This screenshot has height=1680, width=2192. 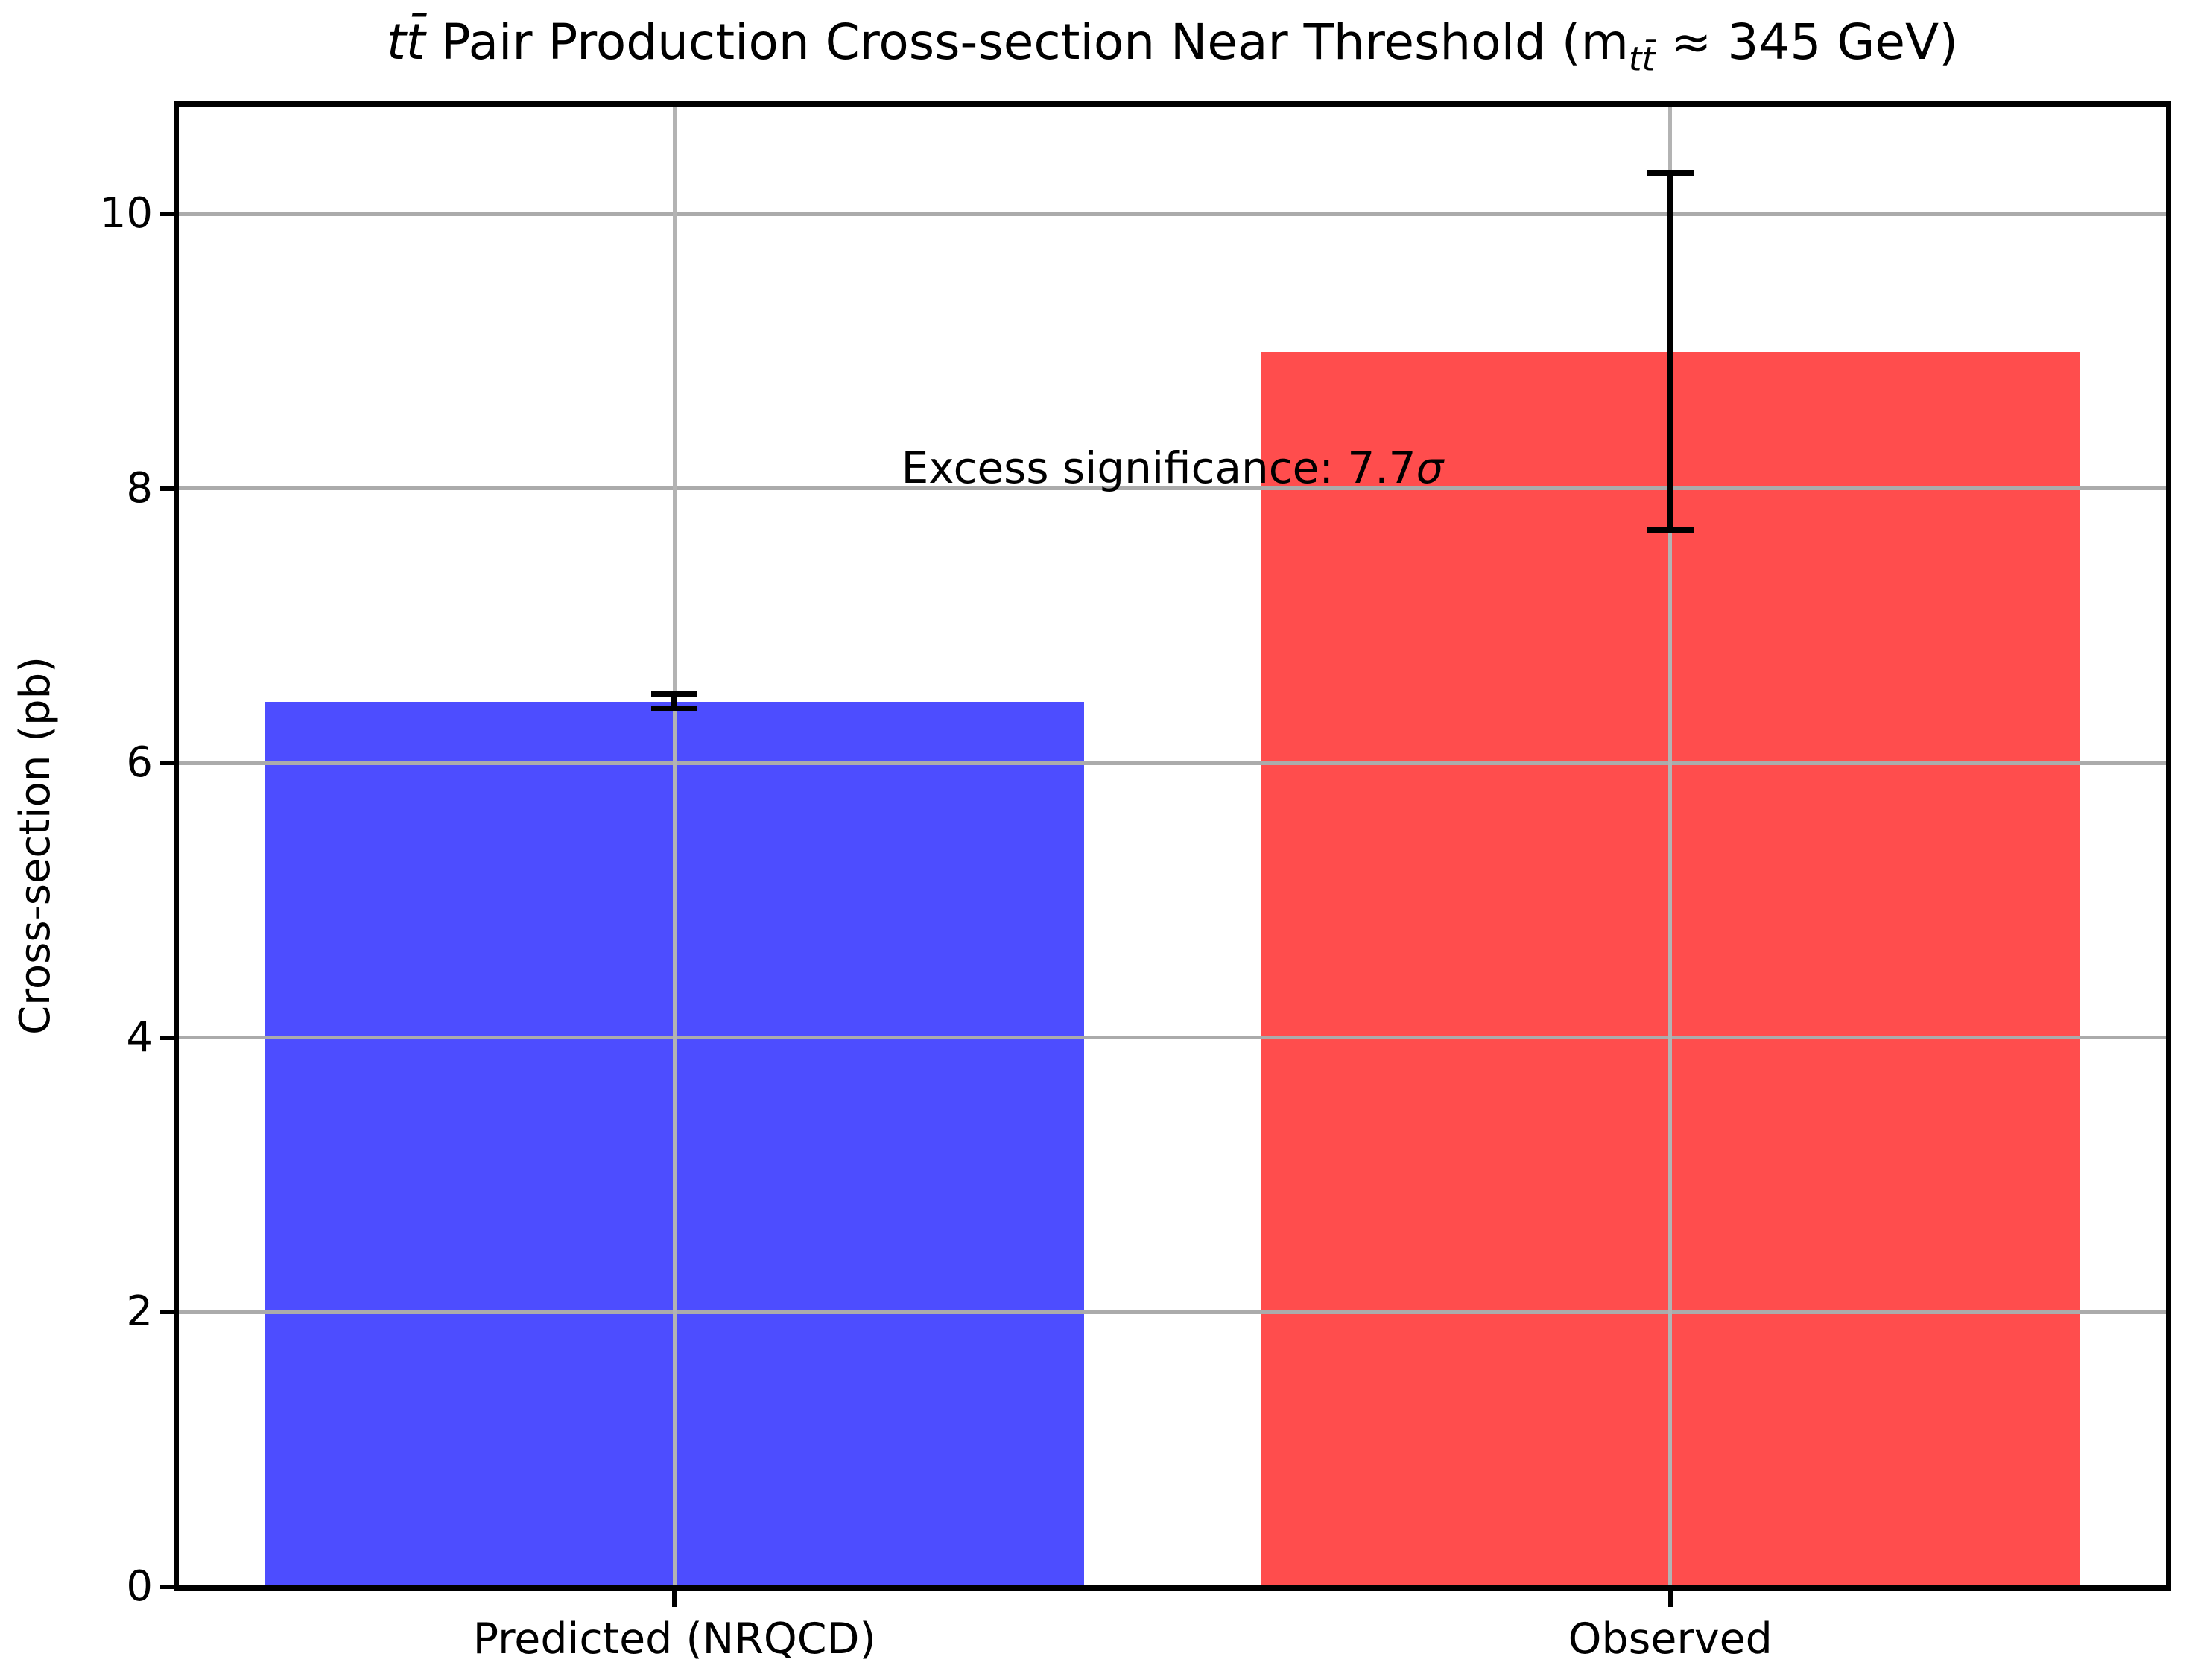 I want to click on spine-left, so click(x=177, y=846).